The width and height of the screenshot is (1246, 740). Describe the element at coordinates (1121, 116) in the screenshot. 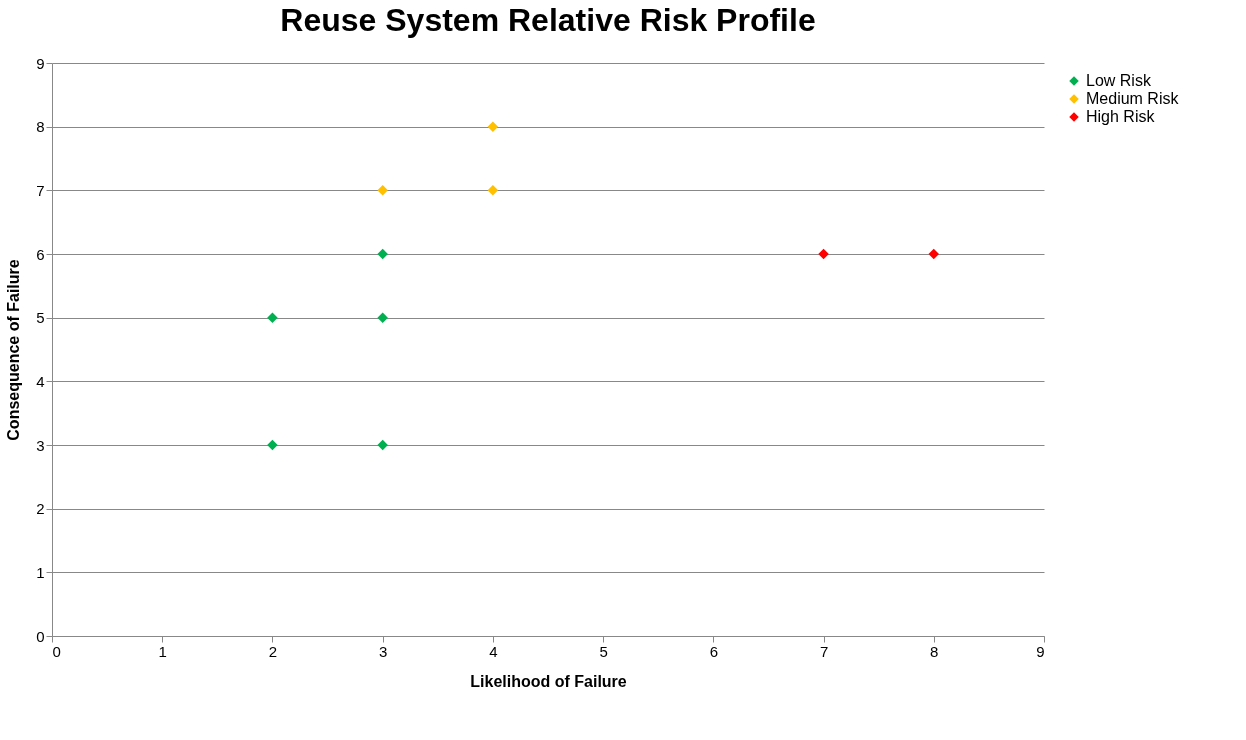

I see `legend-label: High Risk` at that location.